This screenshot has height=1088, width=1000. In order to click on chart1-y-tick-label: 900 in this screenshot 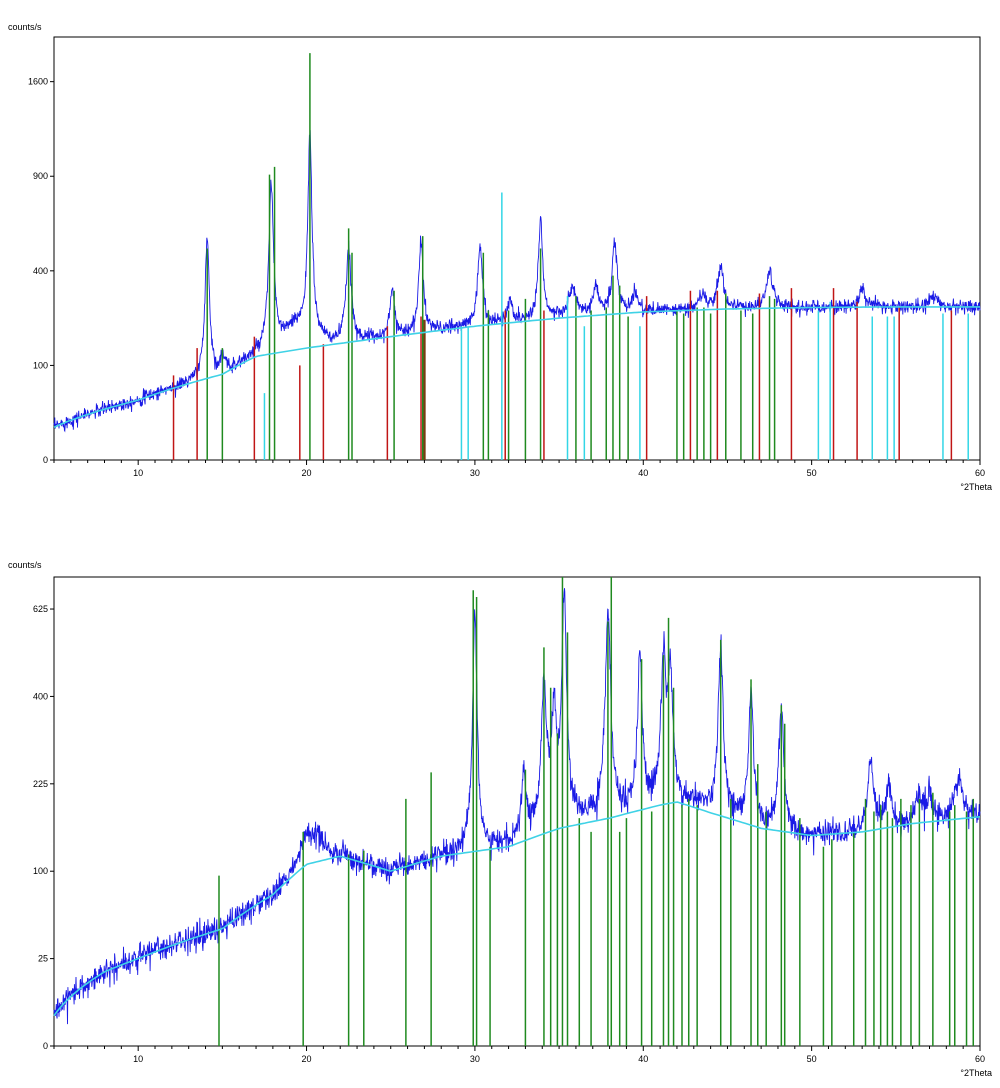, I will do `click(40, 176)`.